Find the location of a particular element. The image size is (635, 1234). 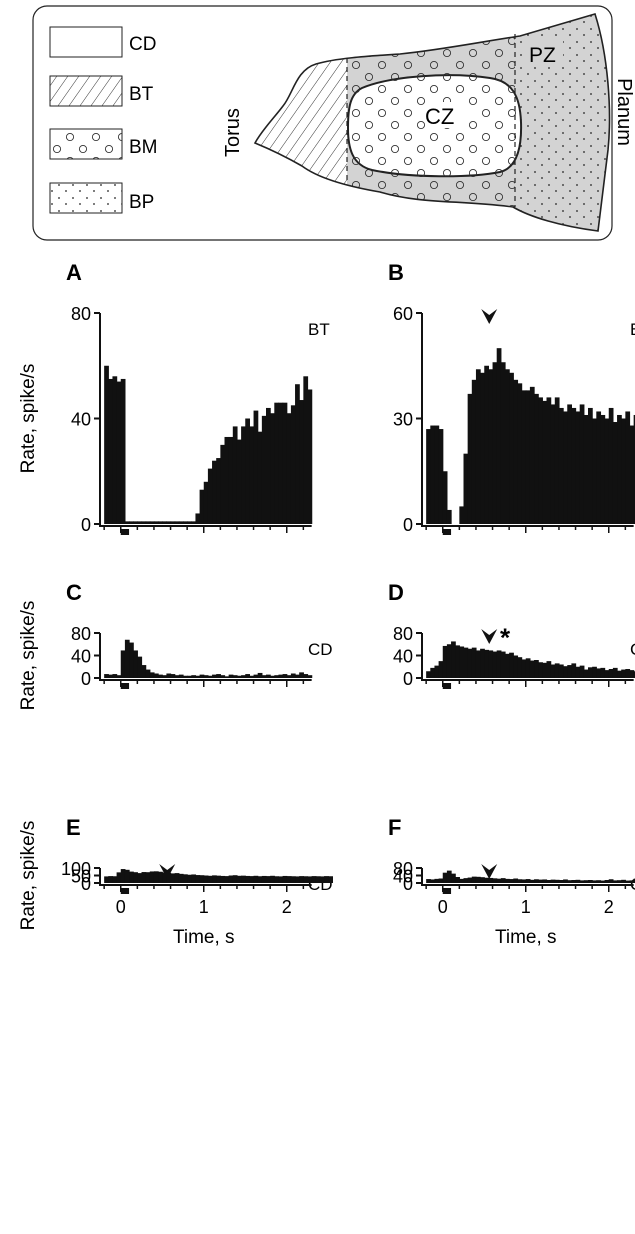

panel-letter: E is located at coordinates (73, 827).